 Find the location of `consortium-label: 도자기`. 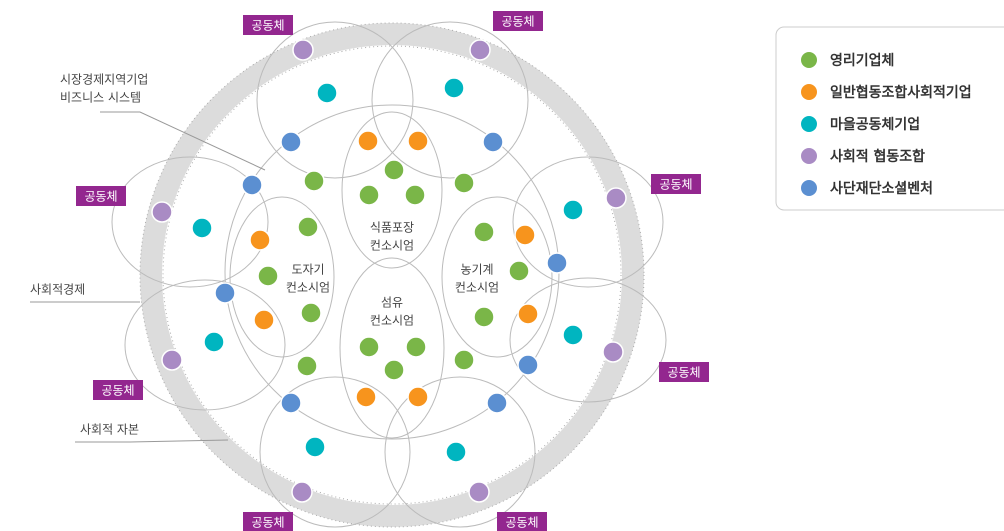

consortium-label: 도자기 is located at coordinates (307, 270).